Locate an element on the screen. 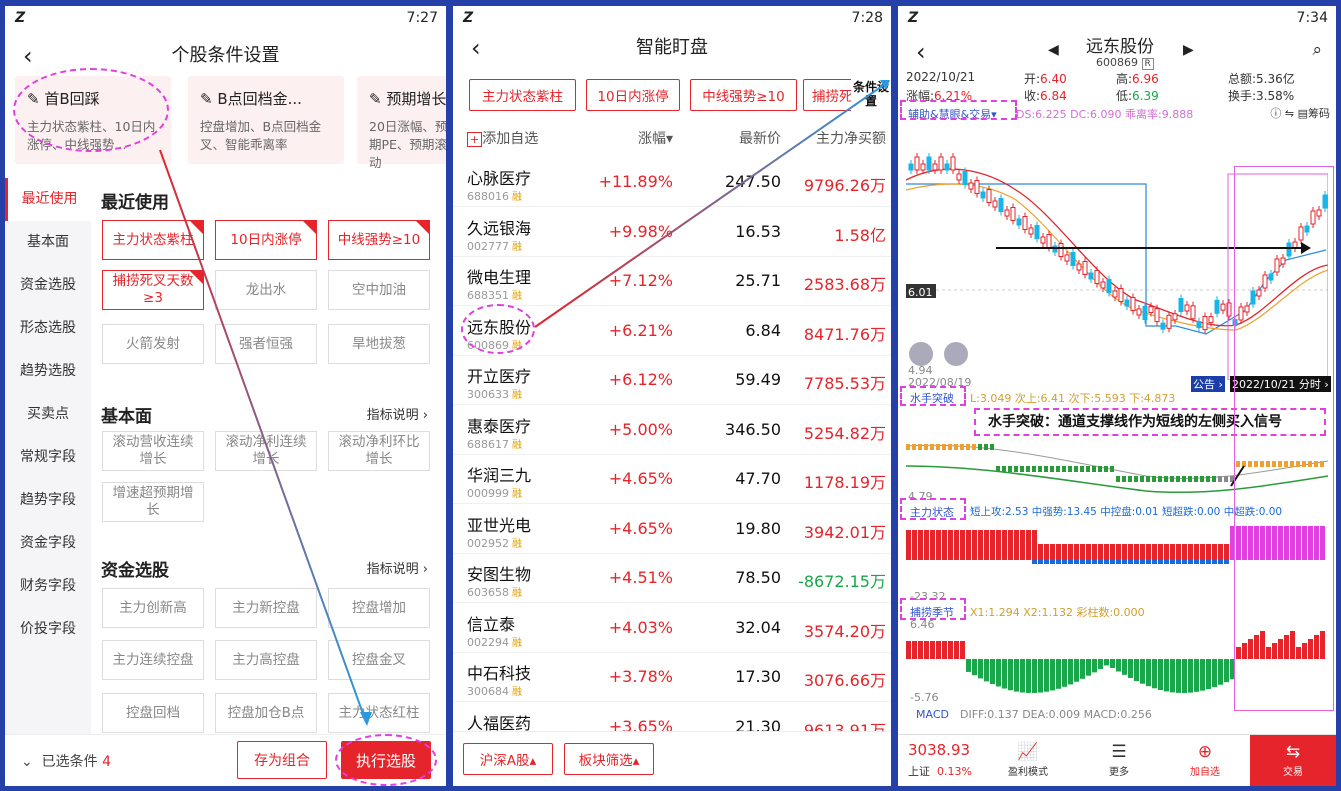 The image size is (1341, 791). search-icon: ⌕ is located at coordinates (1317, 50).